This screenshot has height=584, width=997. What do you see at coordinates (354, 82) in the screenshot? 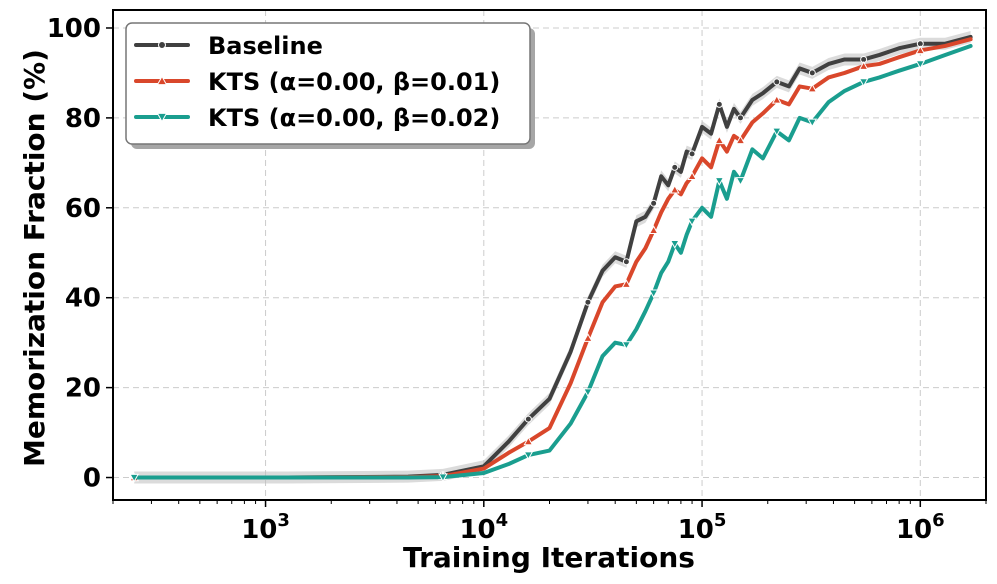
I see `legend-label: KTS (α=0.00, β=0.01)` at bounding box center [354, 82].